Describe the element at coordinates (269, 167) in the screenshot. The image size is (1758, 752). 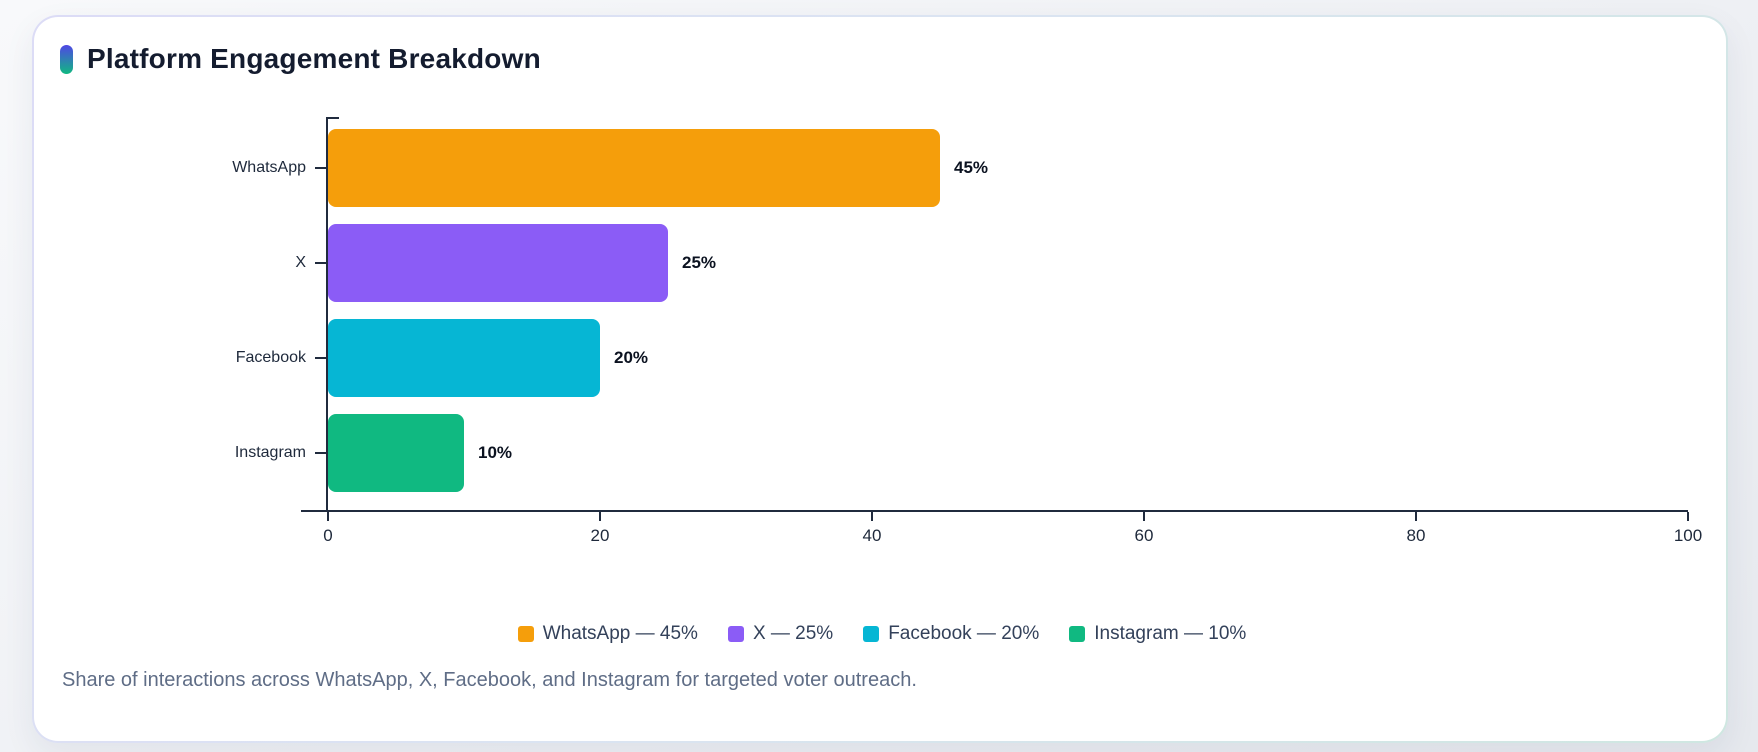
I see `category-label-whatsapp: WhatsApp` at that location.